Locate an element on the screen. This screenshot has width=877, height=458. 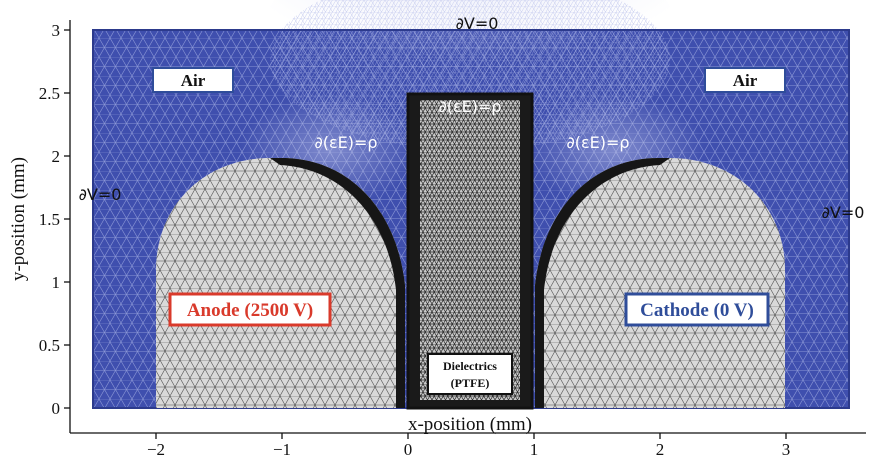
cathode-label: Cathode (0 V) is located at coordinates (697, 310).